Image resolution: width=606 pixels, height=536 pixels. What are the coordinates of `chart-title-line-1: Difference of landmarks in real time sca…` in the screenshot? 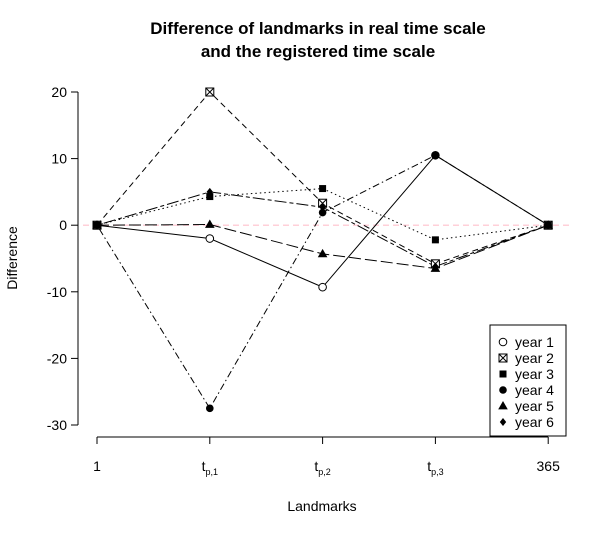 It's located at (317, 28).